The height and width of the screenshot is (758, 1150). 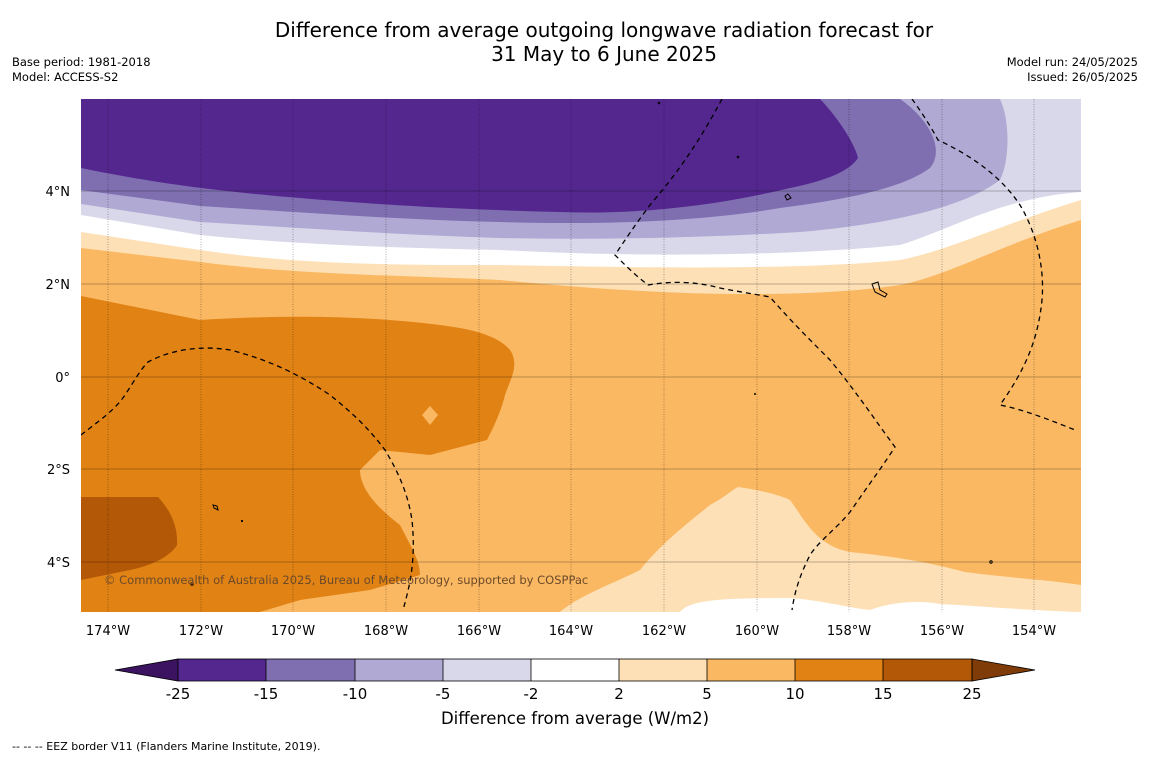 What do you see at coordinates (1072, 62) in the screenshot?
I see `model-run: Model run: 24/05/2025` at bounding box center [1072, 62].